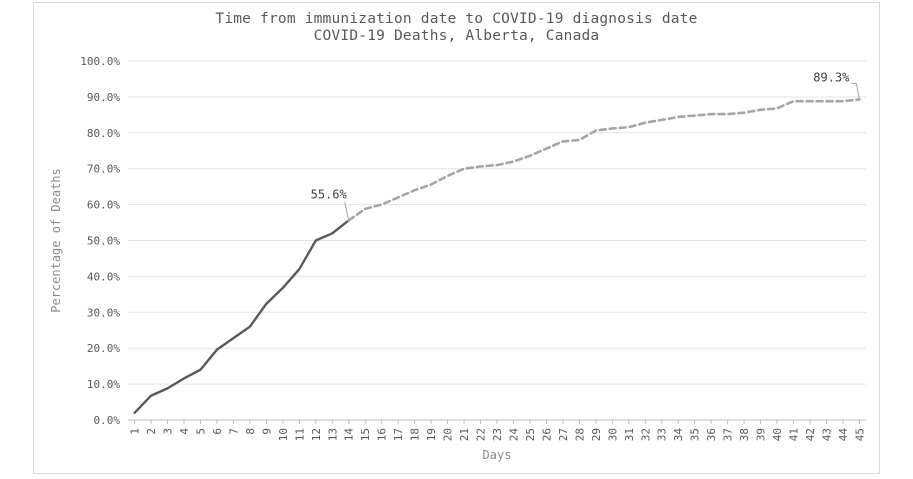 This screenshot has width=913, height=479. Describe the element at coordinates (103, 312) in the screenshot. I see `y-tick-label: 30.0%` at that location.